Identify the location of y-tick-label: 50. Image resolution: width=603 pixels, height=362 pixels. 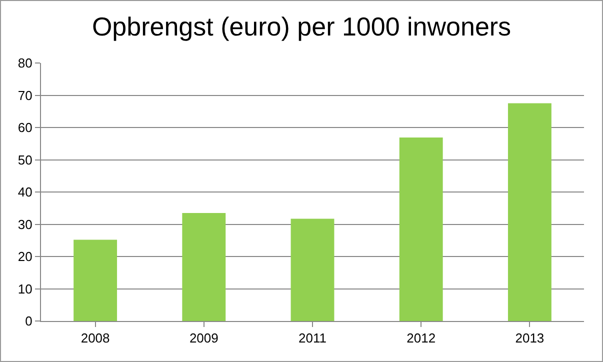
(25, 160).